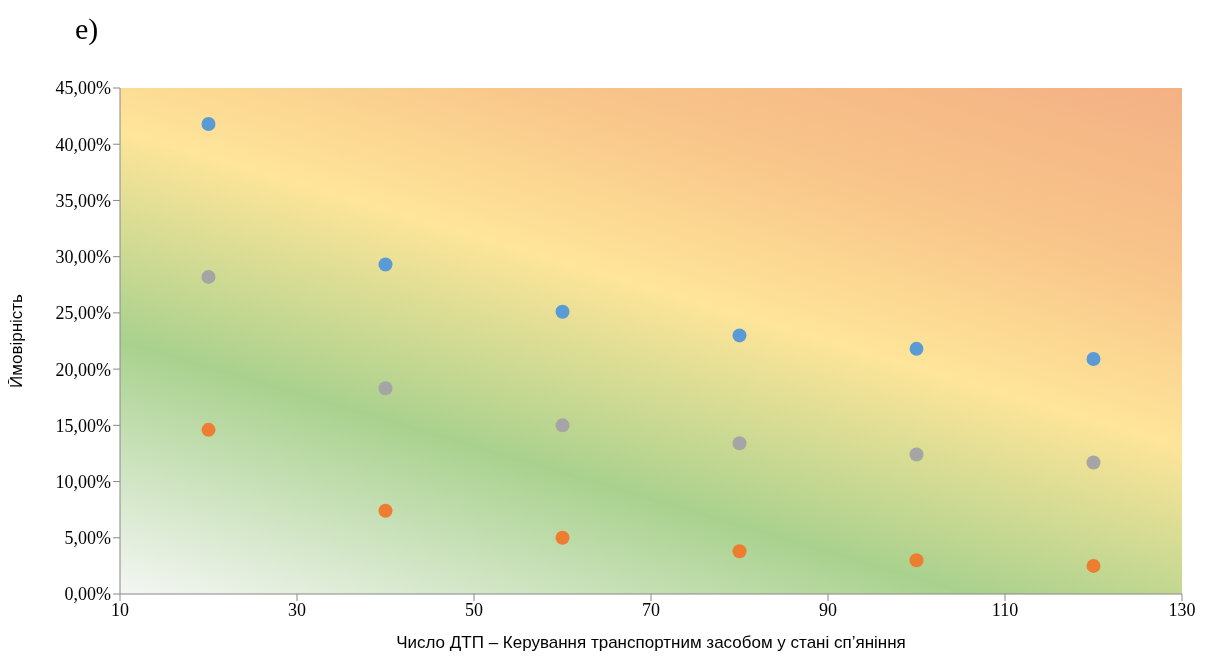  I want to click on chart-title: e), so click(87, 29).